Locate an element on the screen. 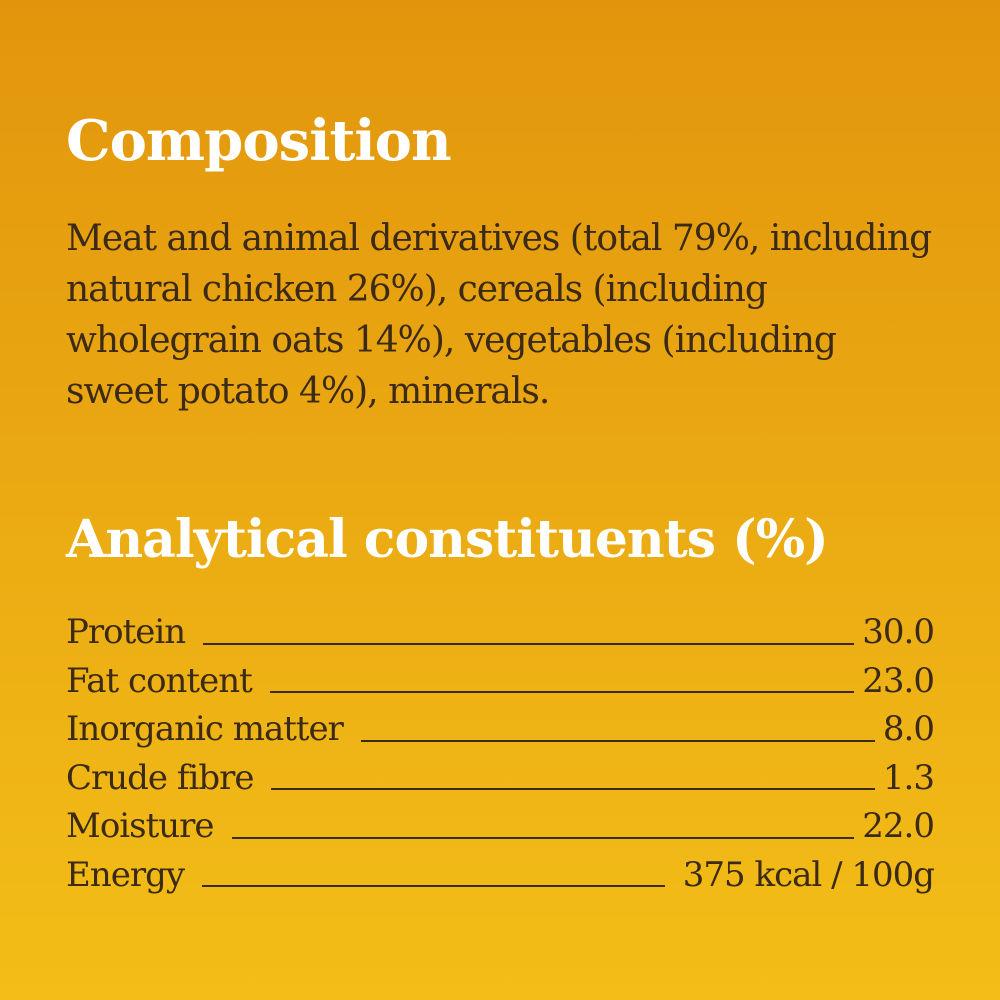 The width and height of the screenshot is (1000, 1000). constituent-value: 22.0 is located at coordinates (898, 826).